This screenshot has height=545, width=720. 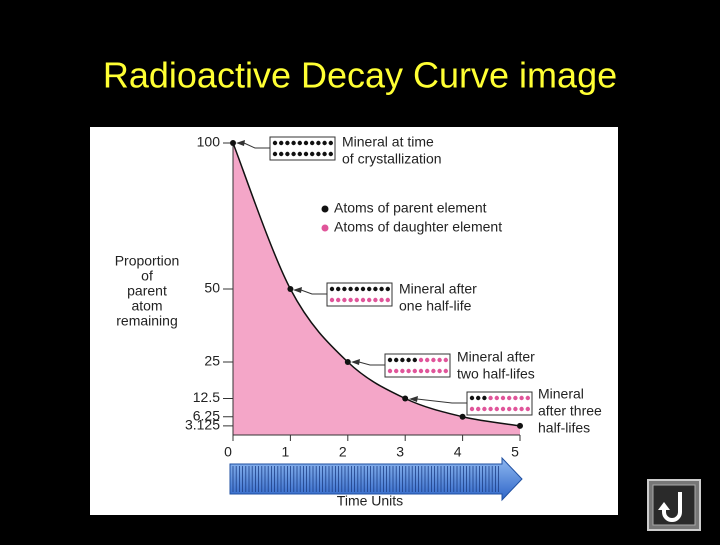 I want to click on x-tick-label: 4, so click(x=458, y=452).